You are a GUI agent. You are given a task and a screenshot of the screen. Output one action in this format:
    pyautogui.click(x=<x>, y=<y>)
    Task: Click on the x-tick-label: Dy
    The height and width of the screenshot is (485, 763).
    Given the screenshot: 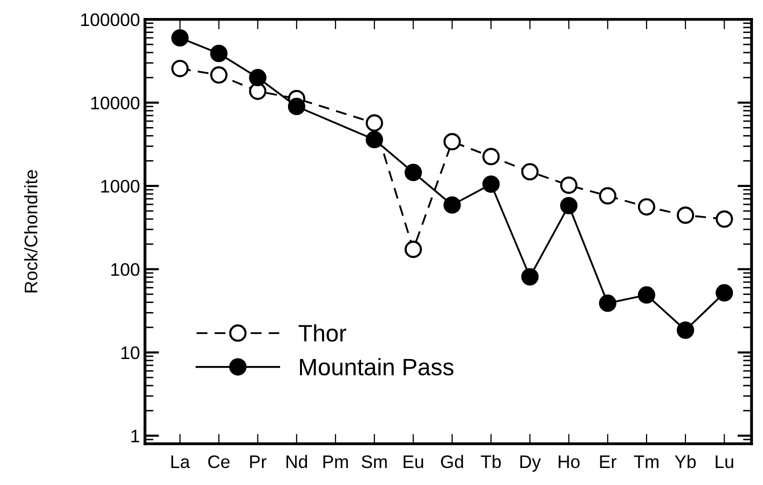 What is the action you would take?
    pyautogui.click(x=530, y=464)
    